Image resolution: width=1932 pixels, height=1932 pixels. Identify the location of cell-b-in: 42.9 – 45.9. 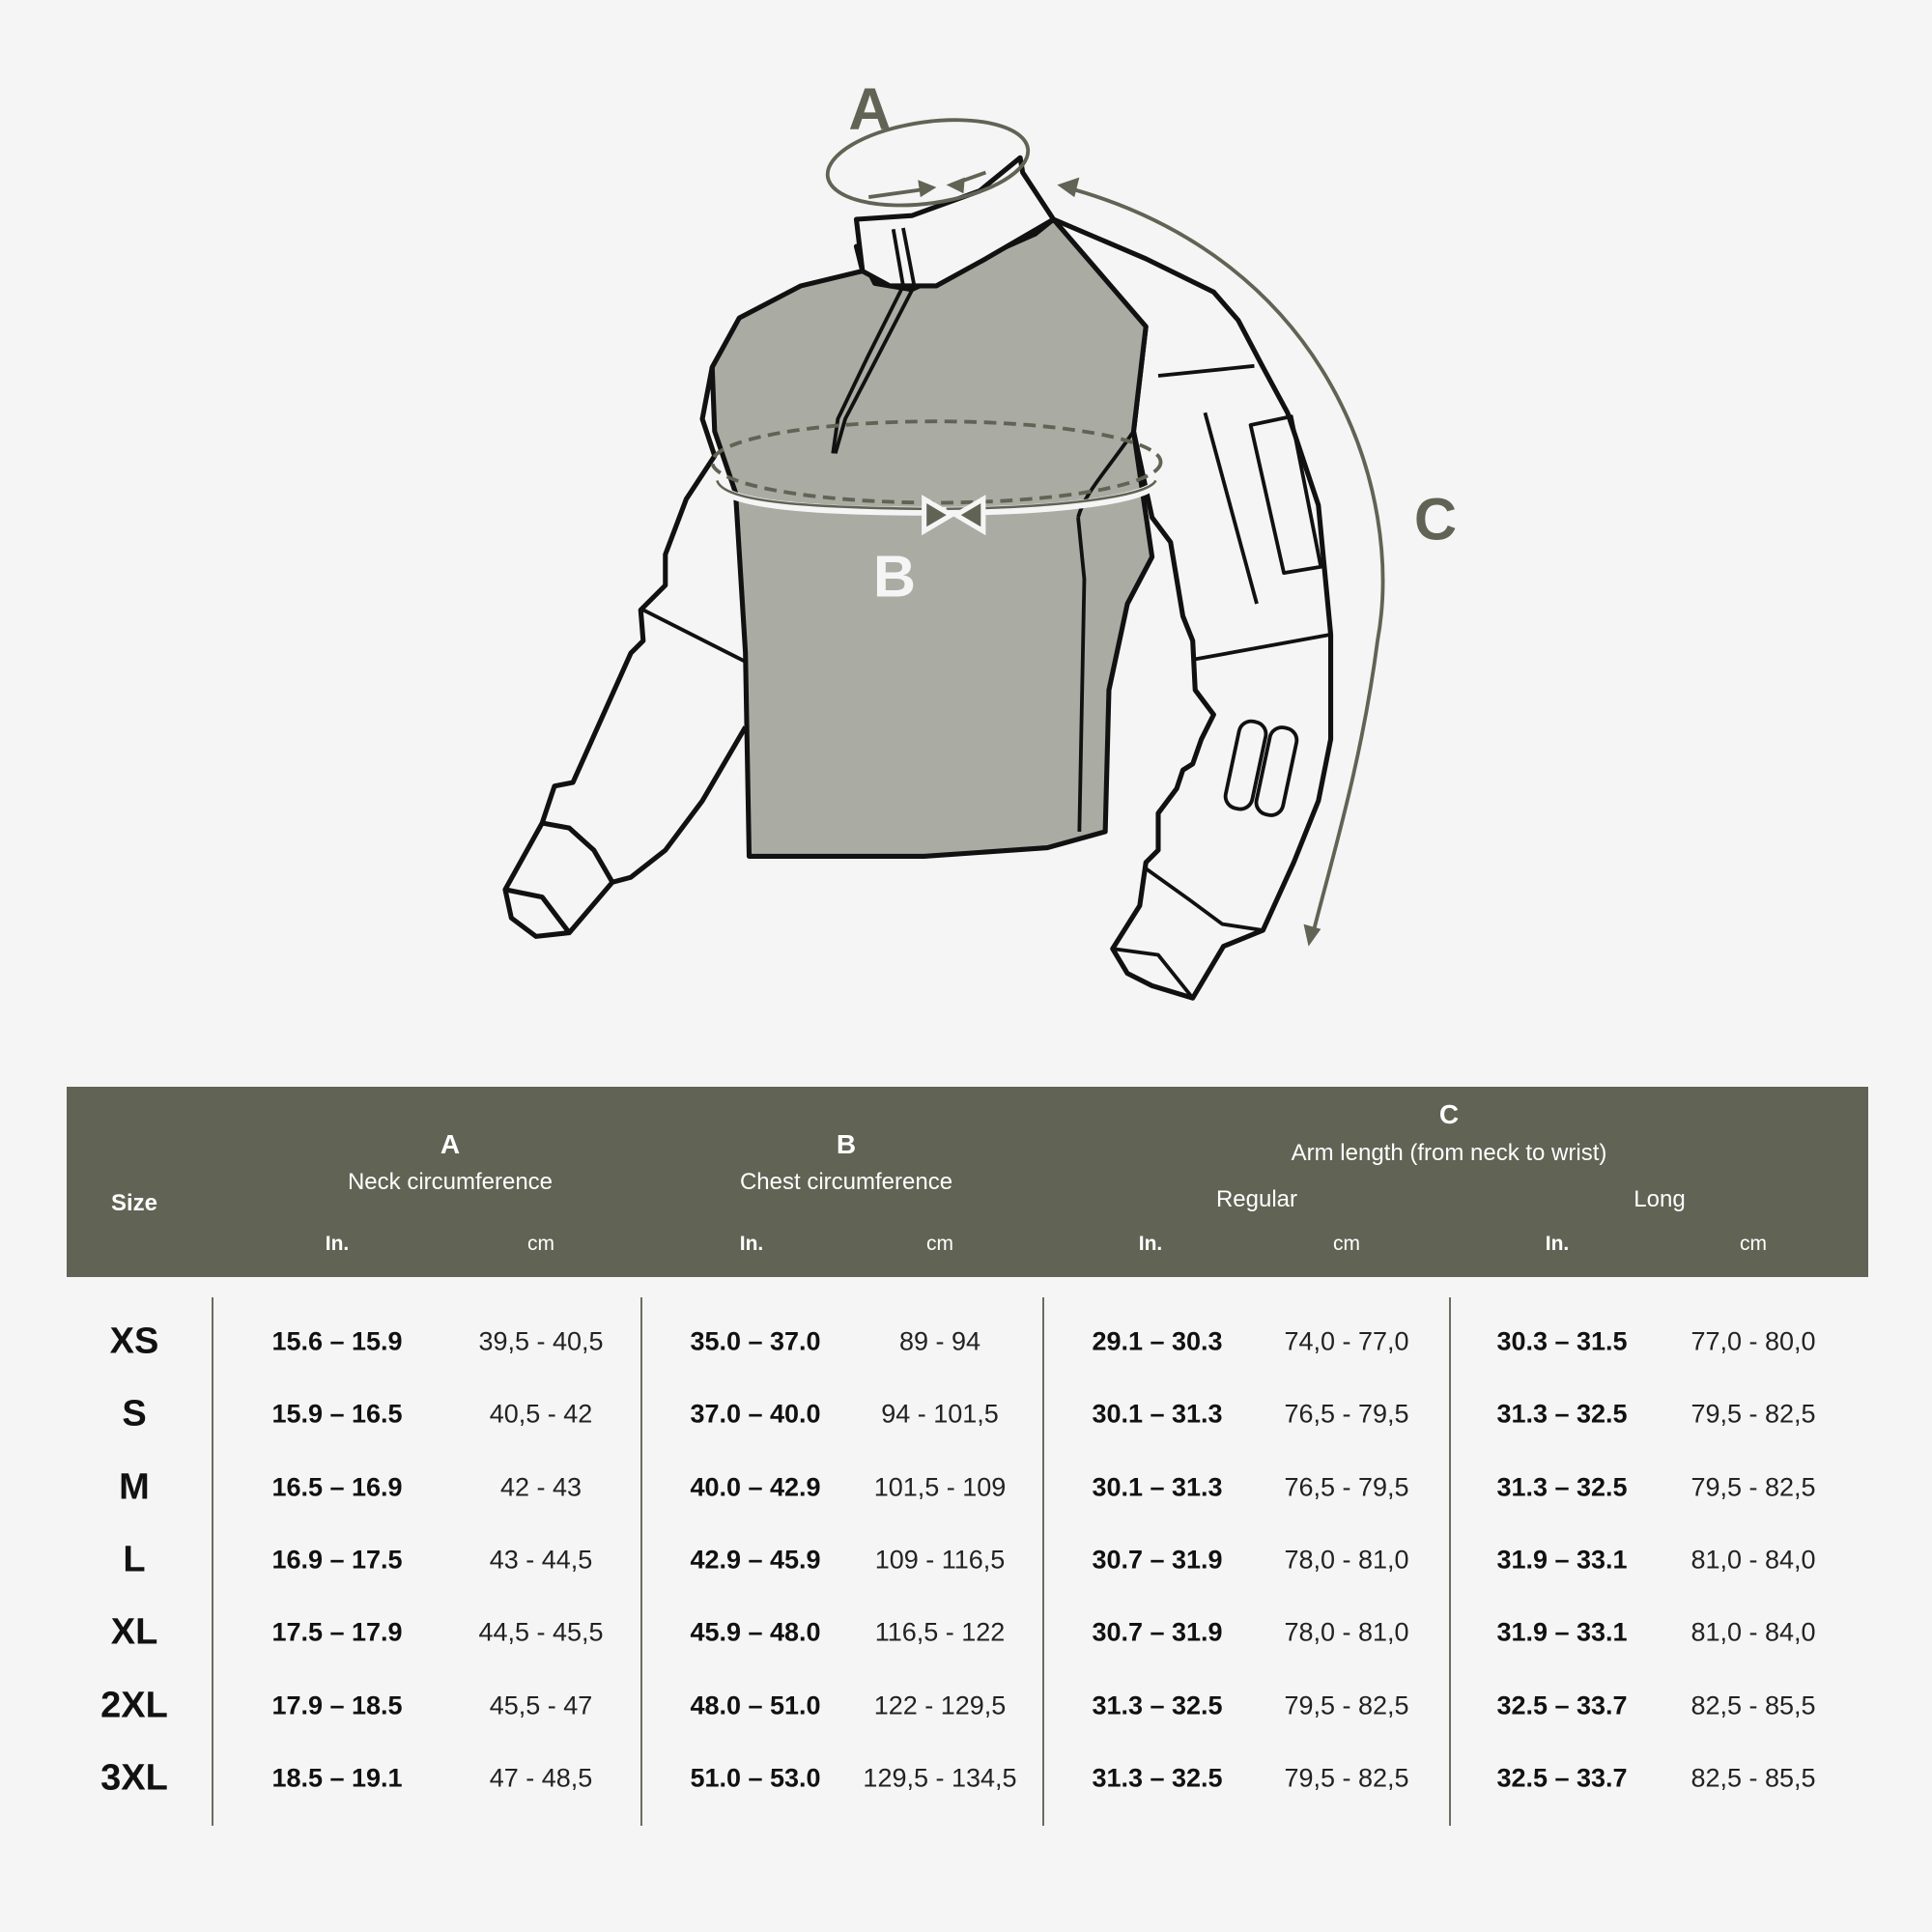
(755, 1560).